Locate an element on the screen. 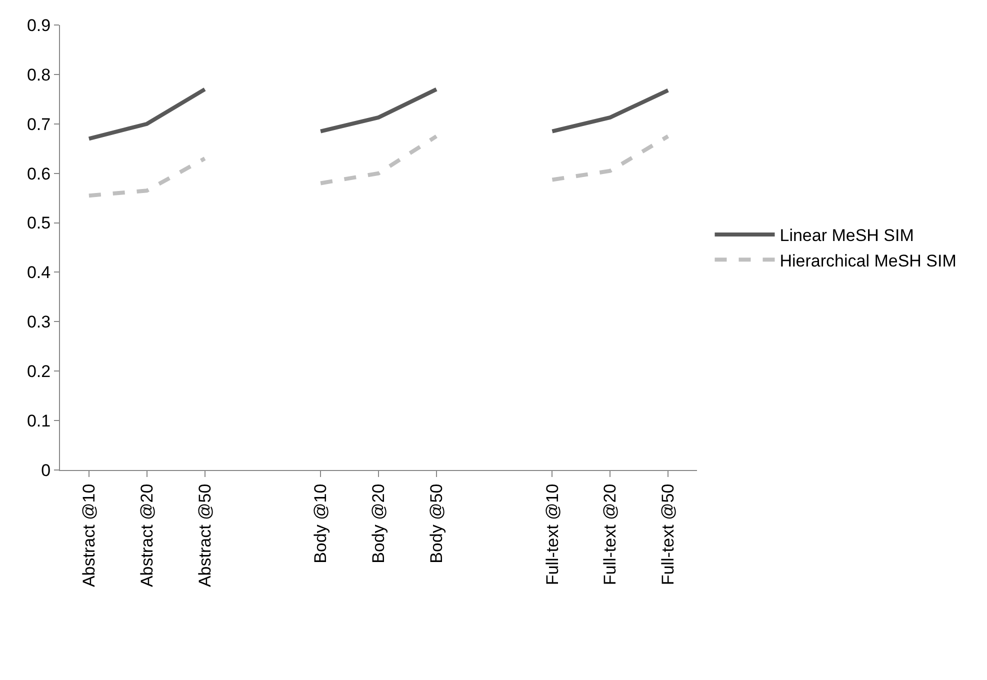  y-tick-label: 0.2 is located at coordinates (38, 372).